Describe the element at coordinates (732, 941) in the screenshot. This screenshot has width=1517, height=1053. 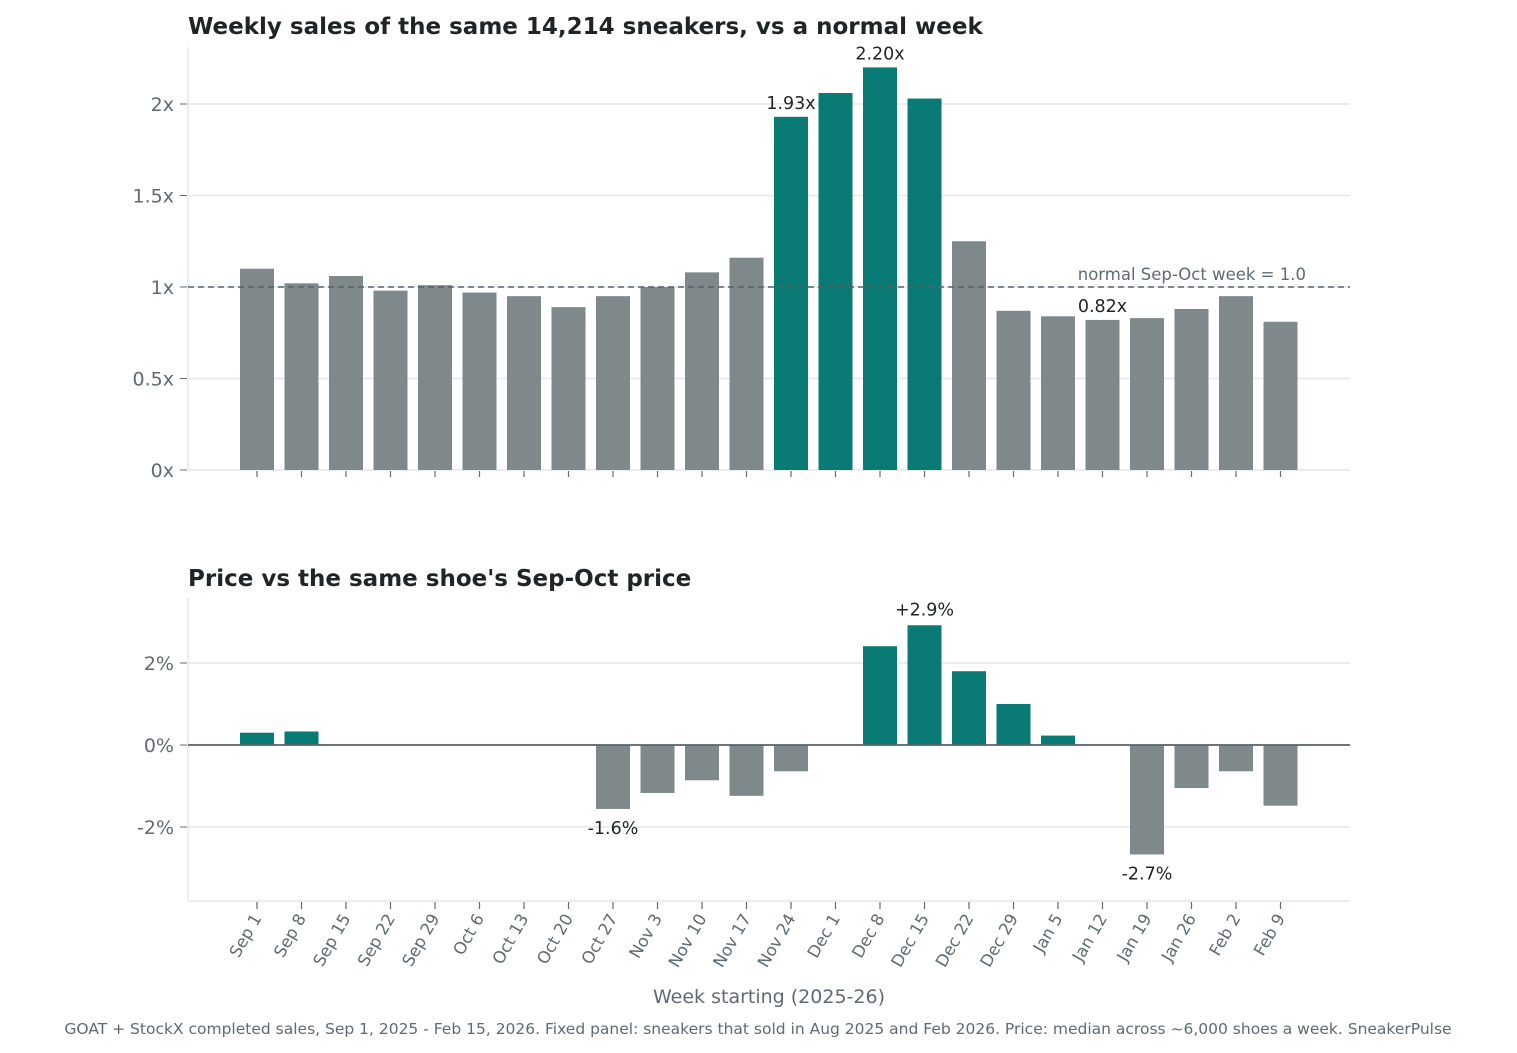
I see `x-tick-label: Nov 17` at that location.